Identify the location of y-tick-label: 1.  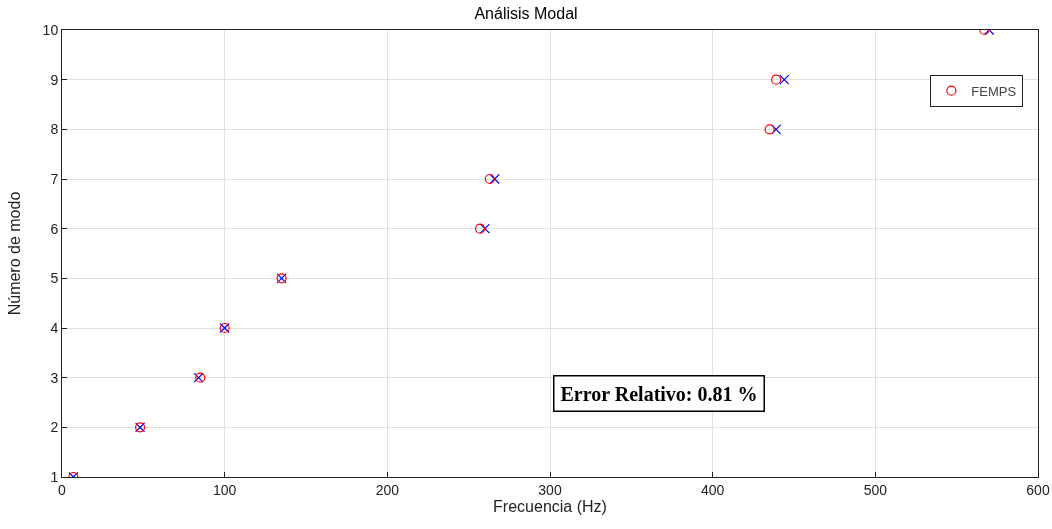
(54, 476).